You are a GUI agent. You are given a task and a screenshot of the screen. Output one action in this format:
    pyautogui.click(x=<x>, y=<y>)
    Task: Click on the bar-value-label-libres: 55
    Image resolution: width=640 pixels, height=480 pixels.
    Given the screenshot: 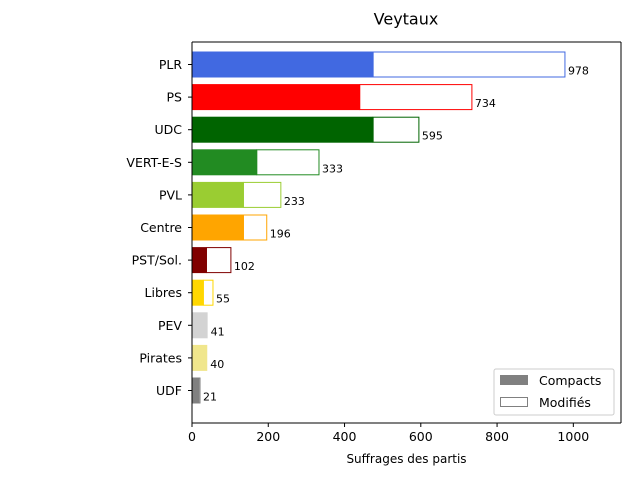 What is the action you would take?
    pyautogui.click(x=223, y=299)
    